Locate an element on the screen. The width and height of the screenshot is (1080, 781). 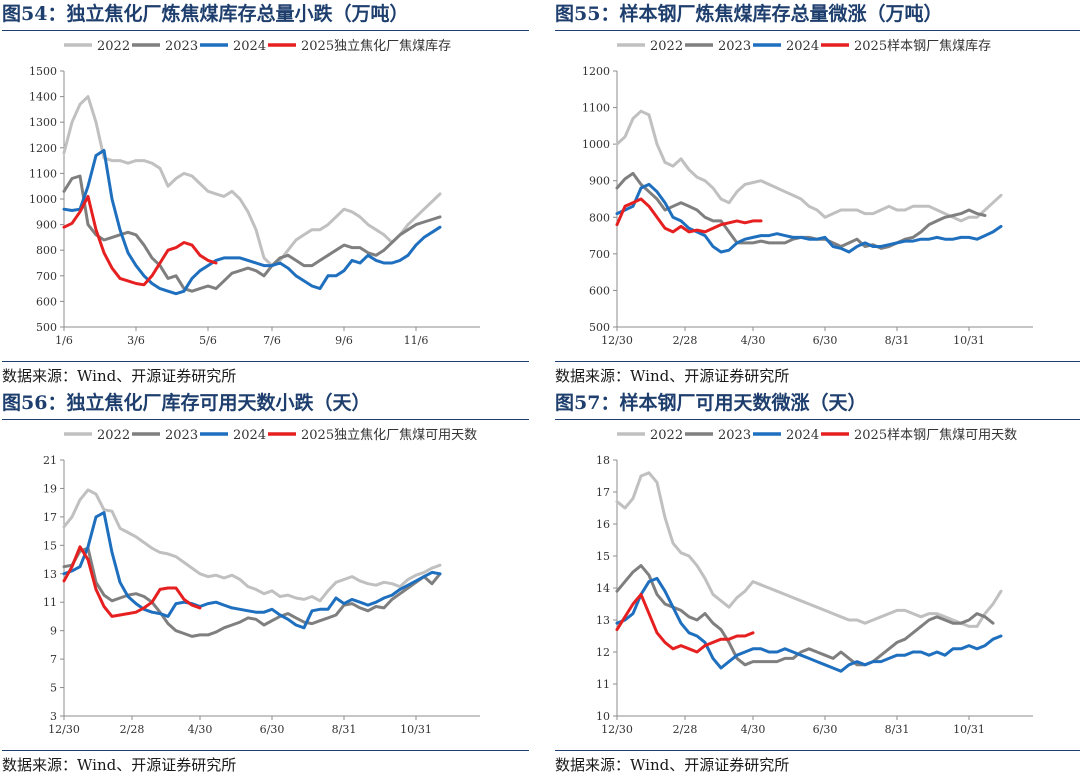
y-tick-label: 18 is located at coordinates (603, 460).